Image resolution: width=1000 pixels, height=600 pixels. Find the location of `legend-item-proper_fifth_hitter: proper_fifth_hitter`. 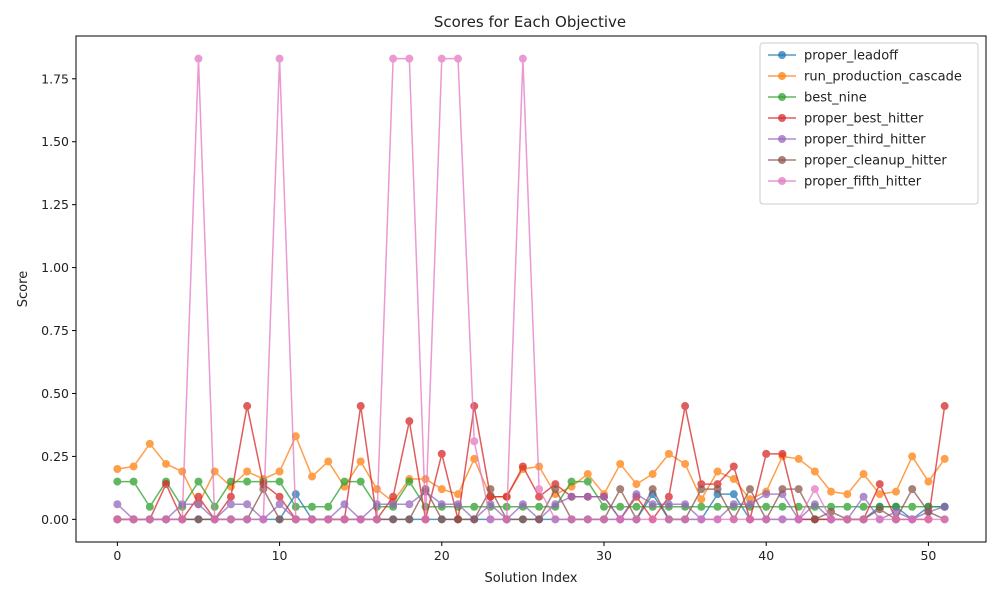

legend-item-proper_fifth_hitter: proper_fifth_hitter is located at coordinates (845, 182).